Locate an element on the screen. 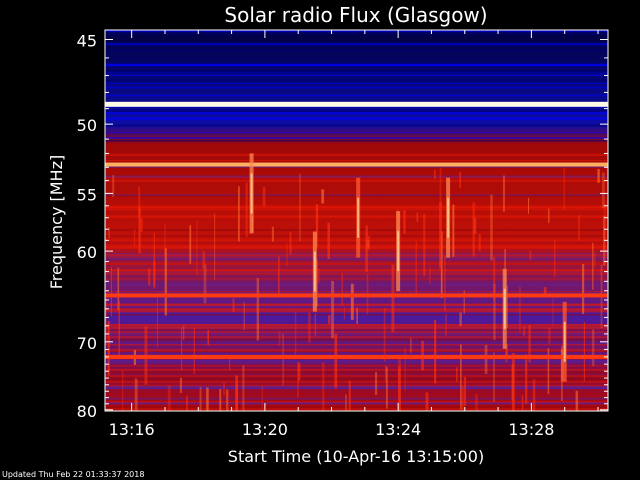  y-tick-label: 45 is located at coordinates (87, 41).